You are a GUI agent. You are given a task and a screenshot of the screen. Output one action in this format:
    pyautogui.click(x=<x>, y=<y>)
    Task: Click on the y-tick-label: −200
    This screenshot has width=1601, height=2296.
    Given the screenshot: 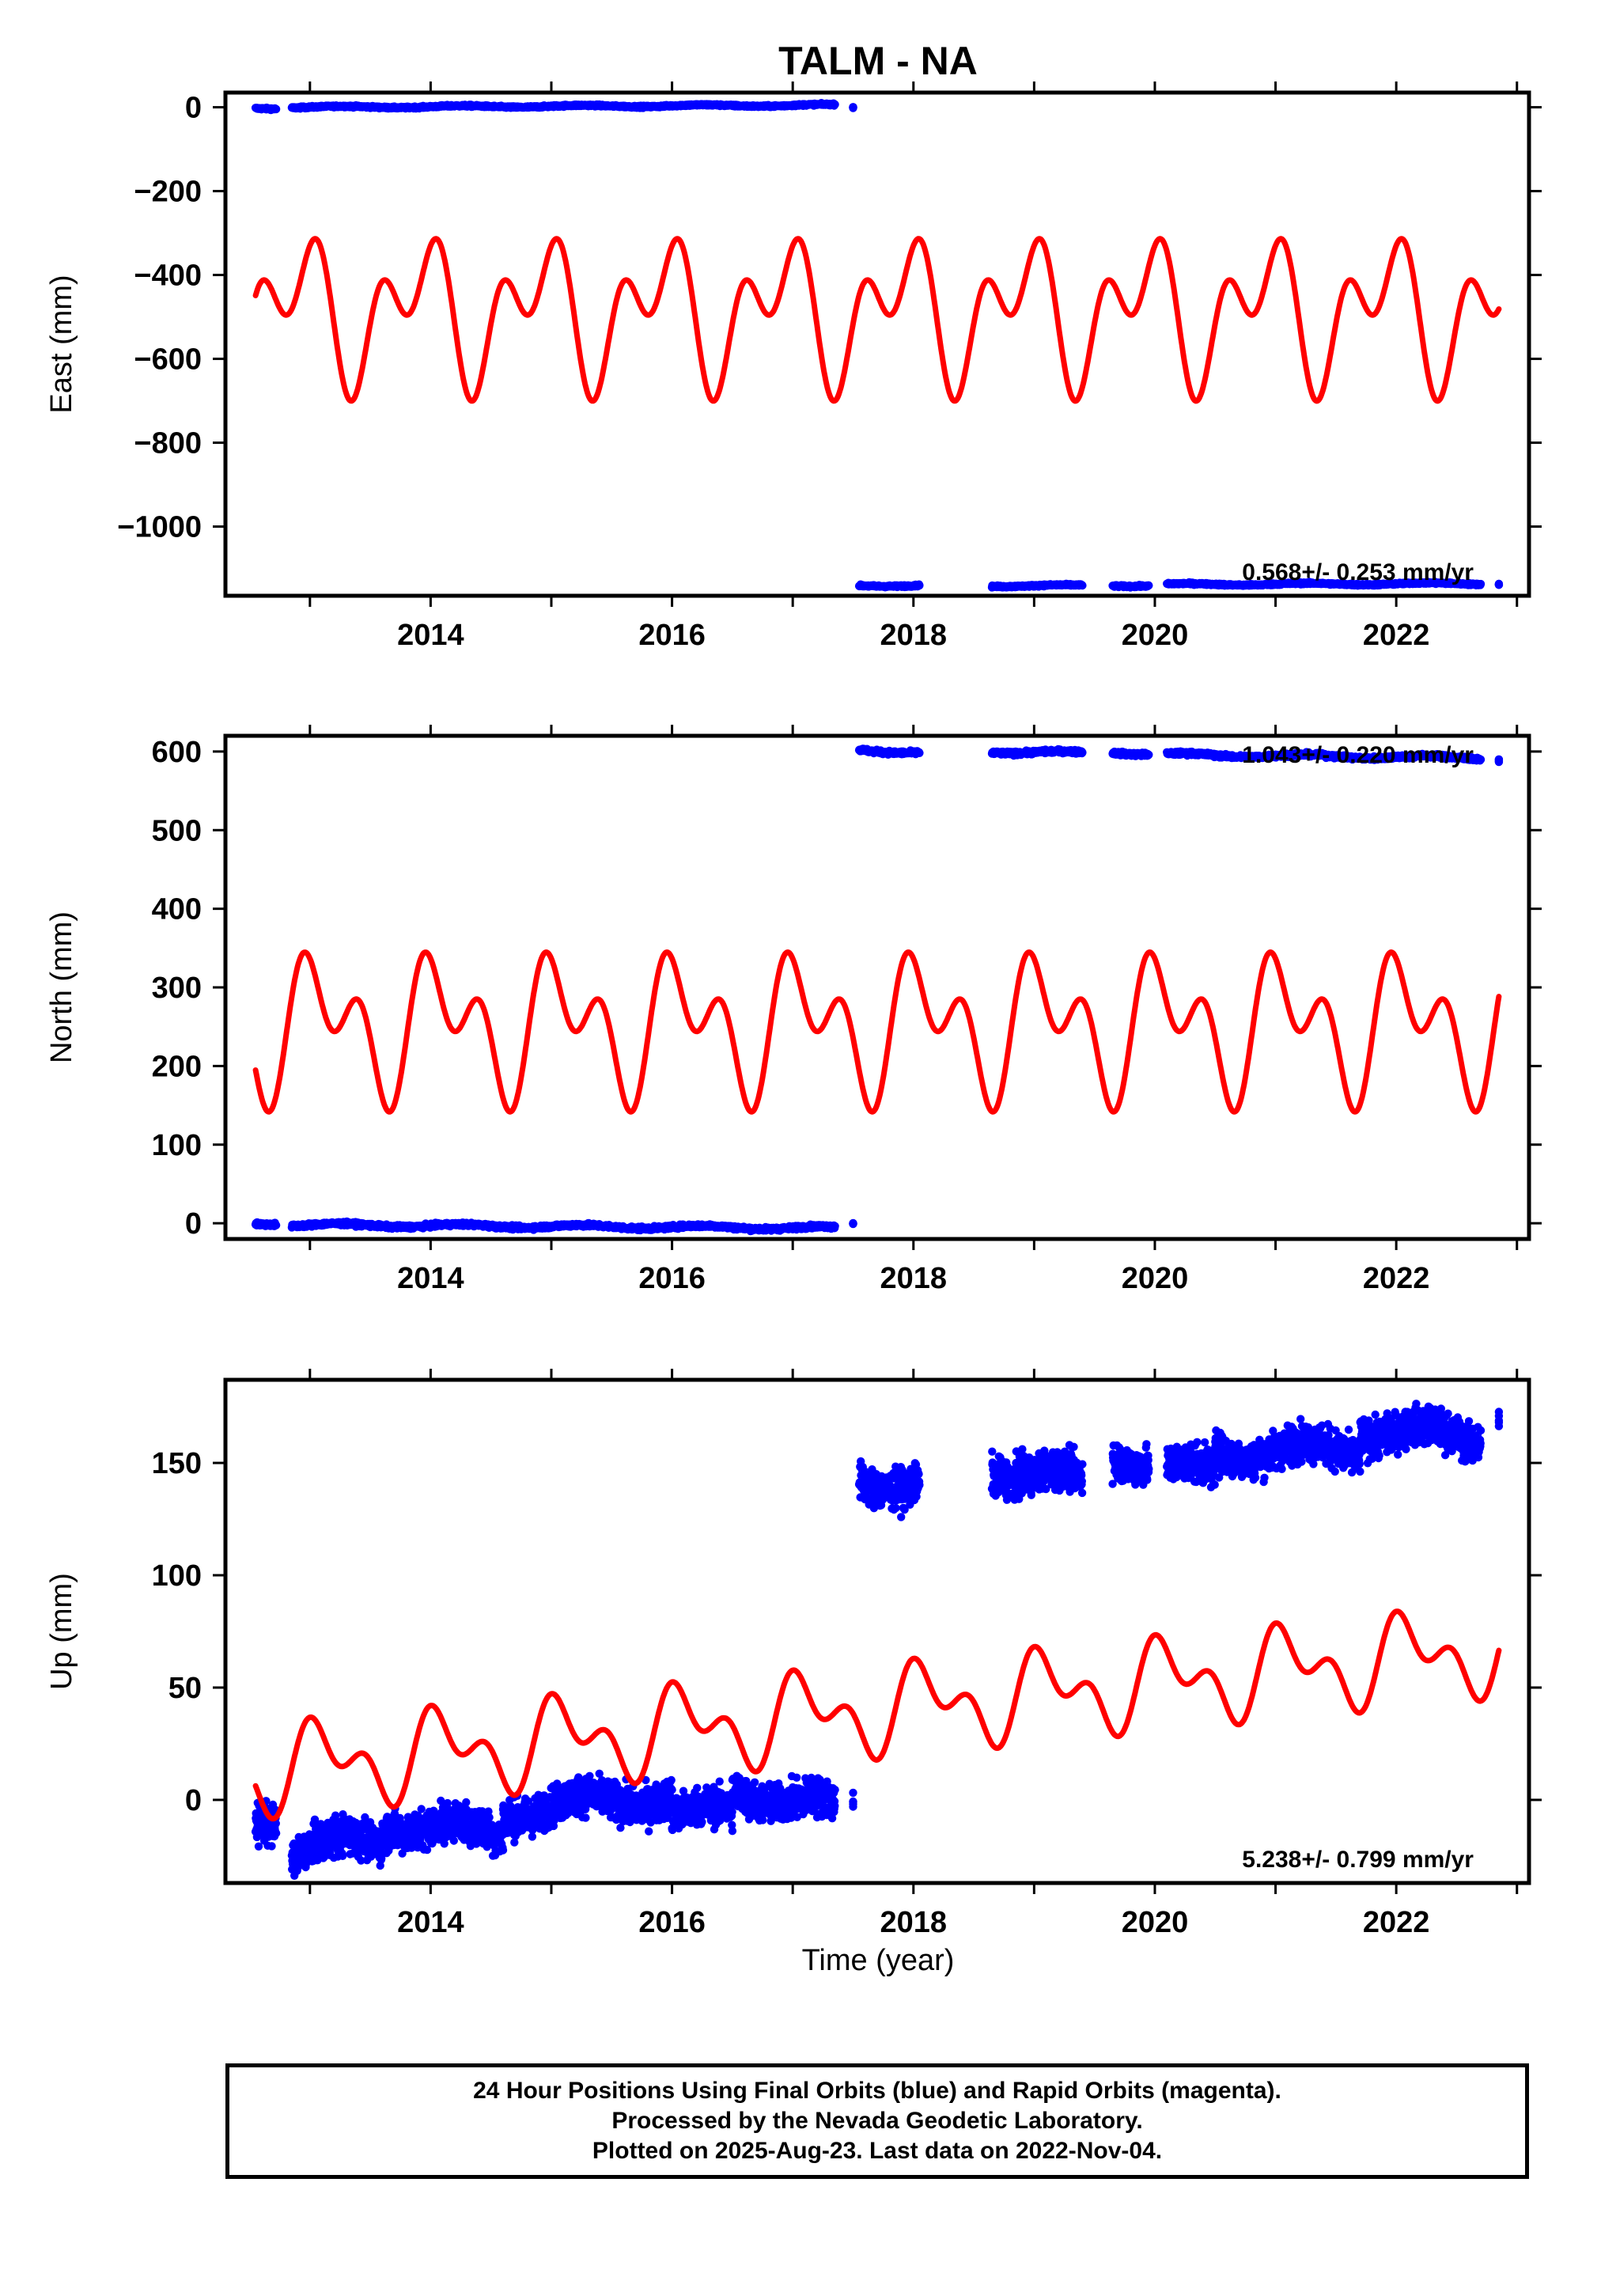 What is the action you would take?
    pyautogui.click(x=168, y=193)
    